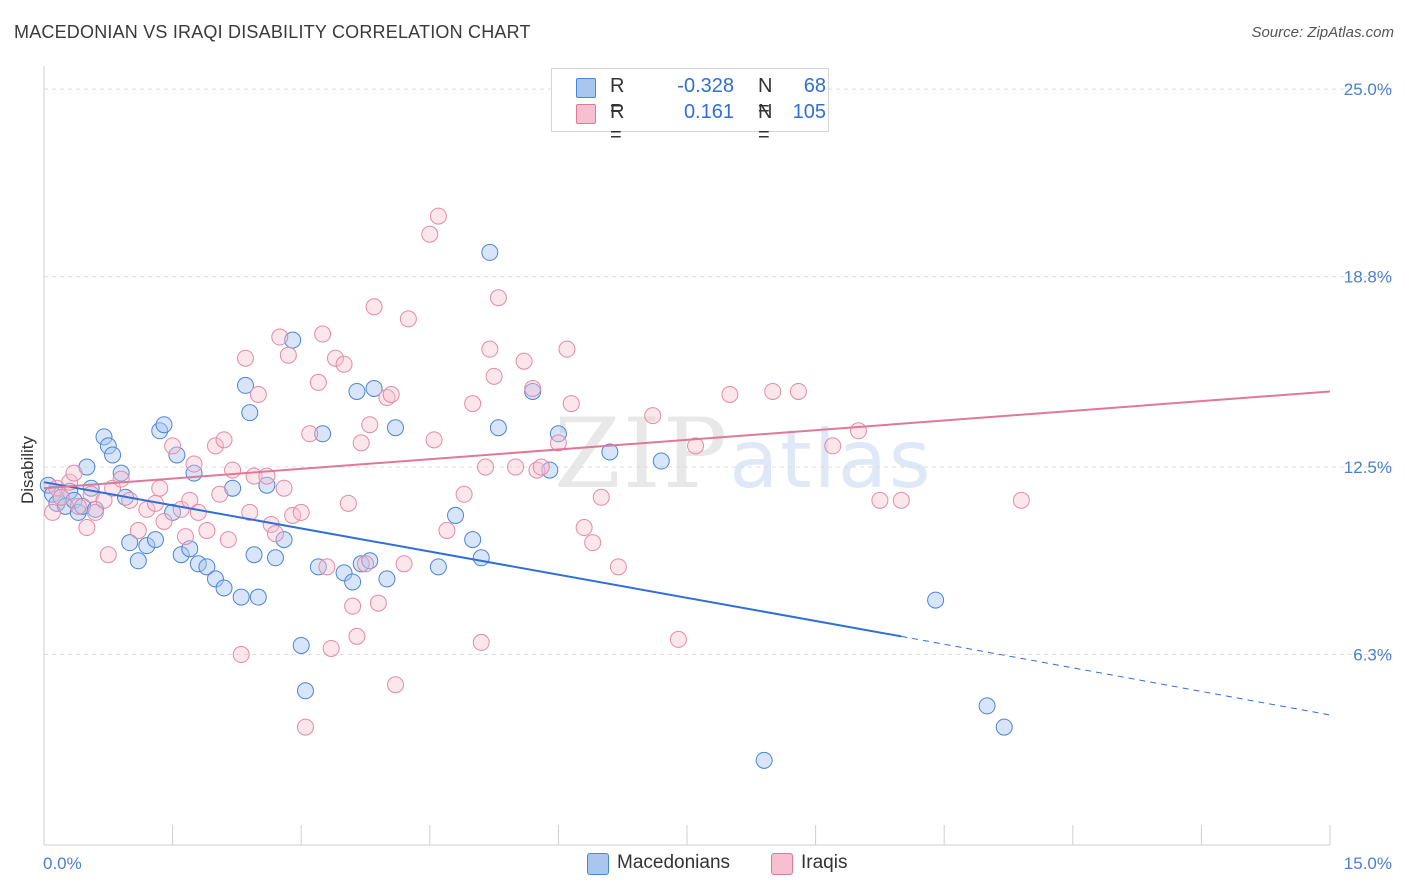 This screenshot has height=892, width=1406. Describe the element at coordinates (674, 862) in the screenshot. I see `legend-label-macedonians: Macedonians` at that location.